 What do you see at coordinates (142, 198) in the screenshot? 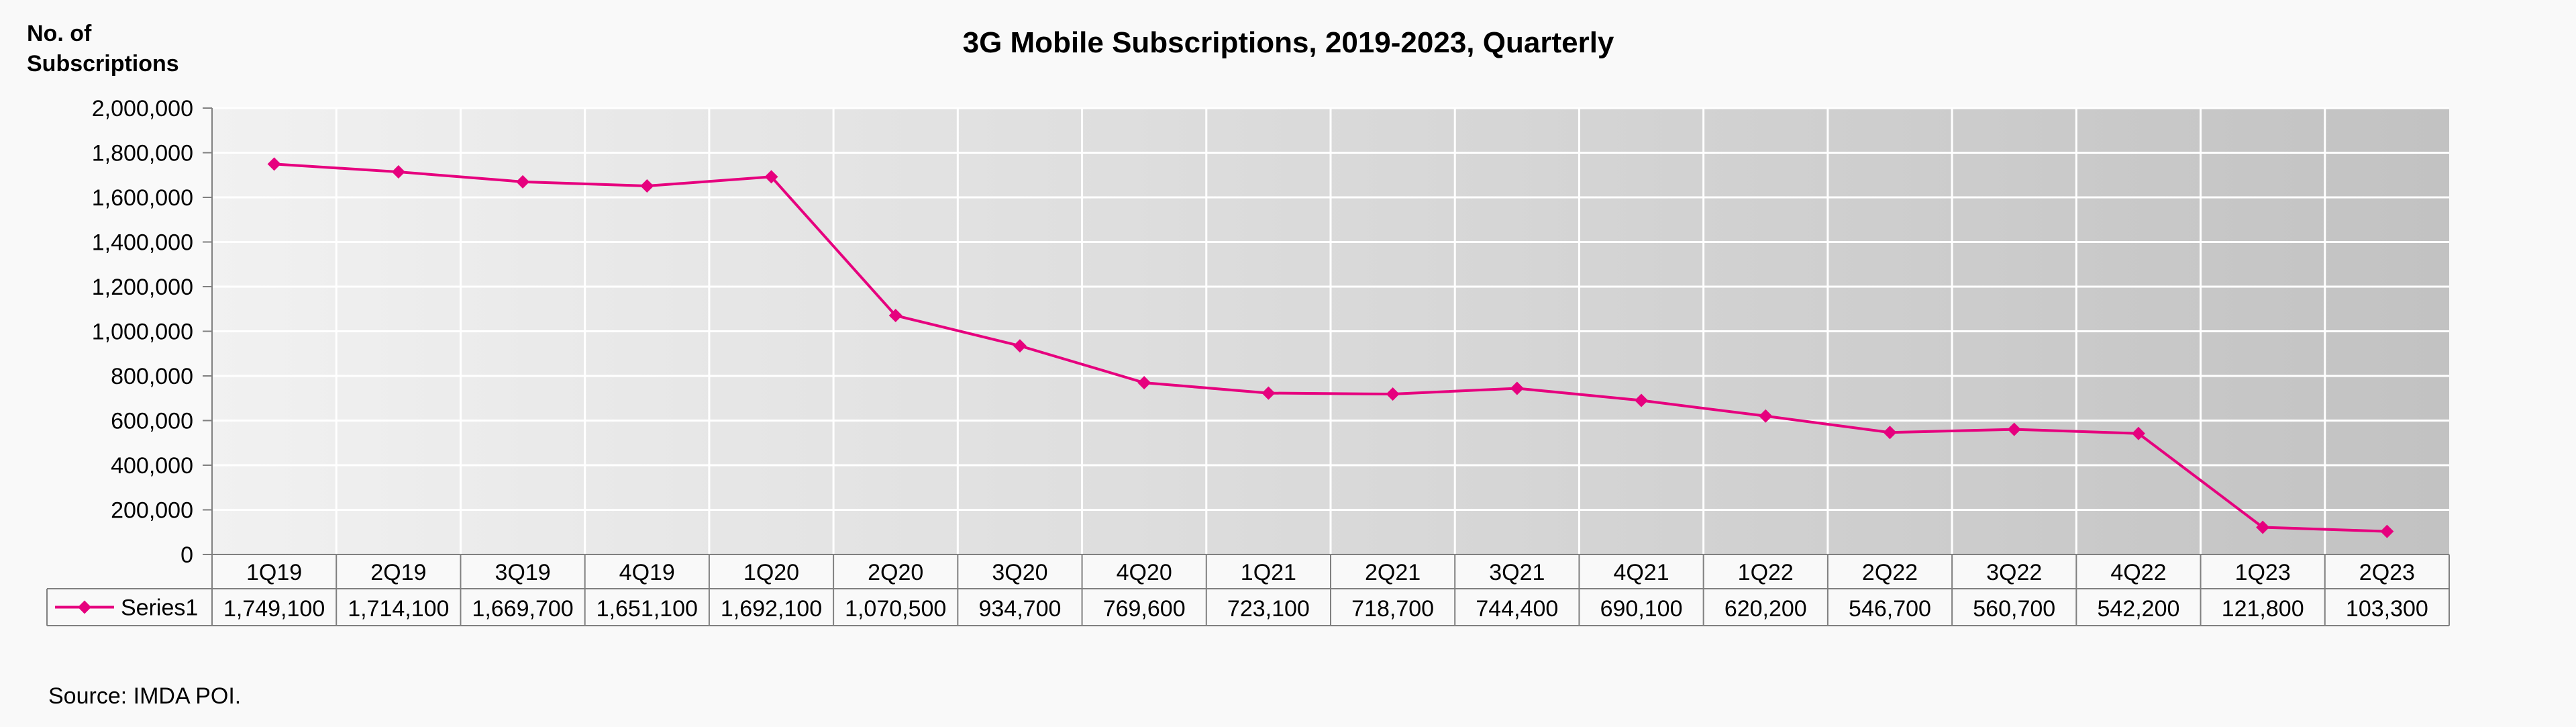
I see `y-tick-label: 1,600,000` at bounding box center [142, 198].